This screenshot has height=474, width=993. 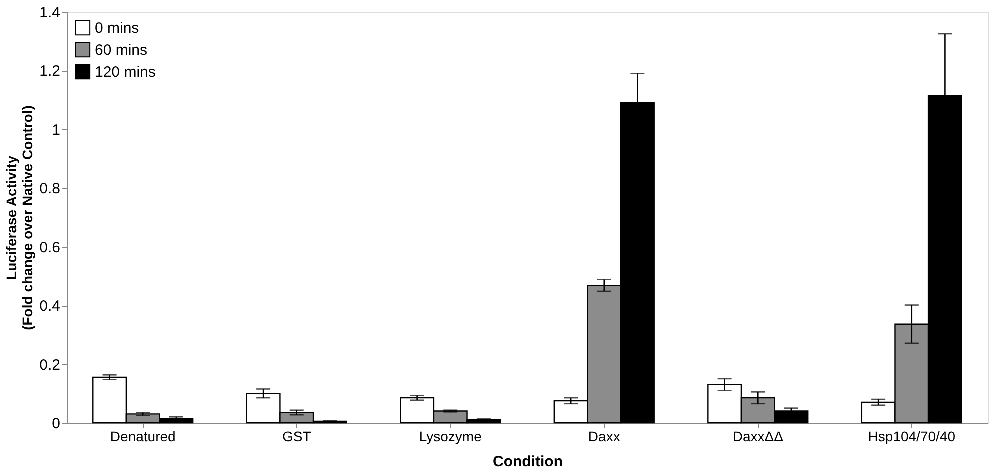 What do you see at coordinates (912, 436) in the screenshot?
I see `x-tick-label: Hsp104/70/40` at bounding box center [912, 436].